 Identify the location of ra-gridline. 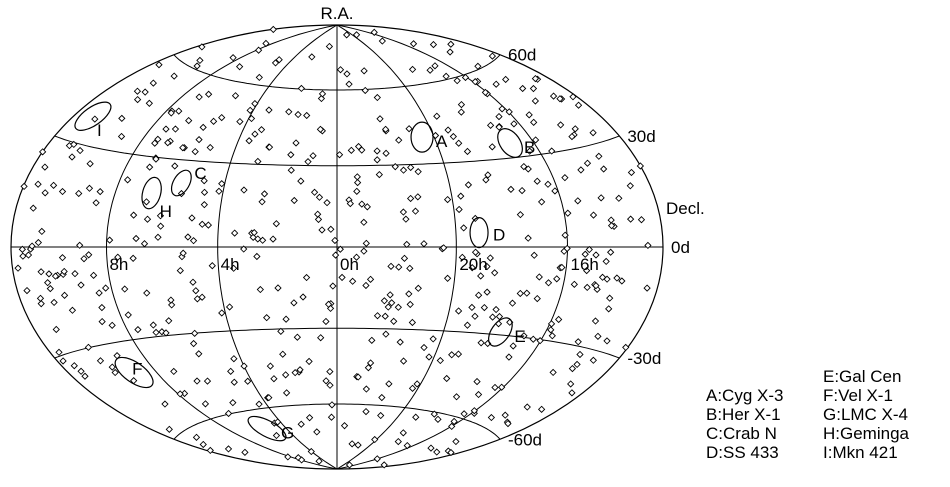
(277, 247).